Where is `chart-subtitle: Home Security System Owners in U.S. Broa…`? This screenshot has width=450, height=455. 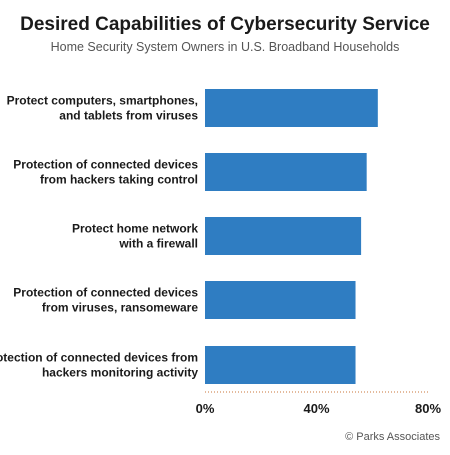
chart-subtitle: Home Security System Owners in U.S. Broa… is located at coordinates (225, 47).